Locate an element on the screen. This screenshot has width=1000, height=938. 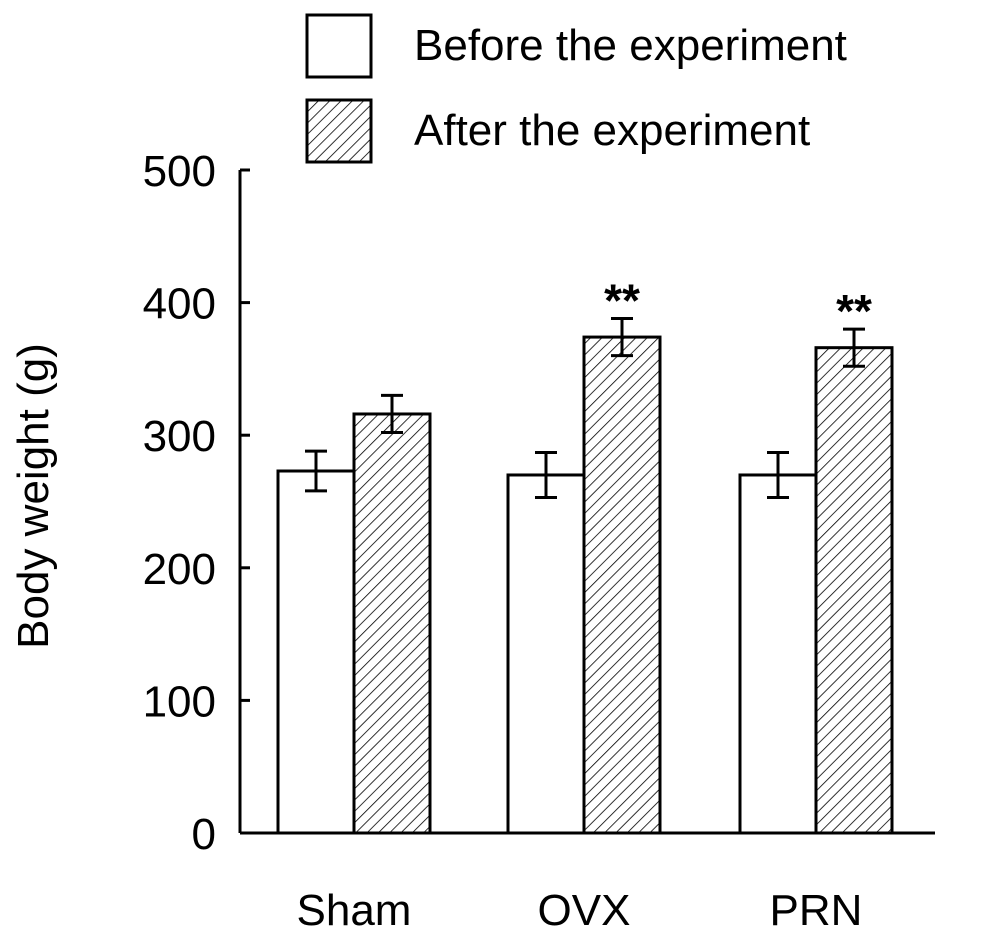
x-tick-label: PRN is located at coordinates (816, 910).